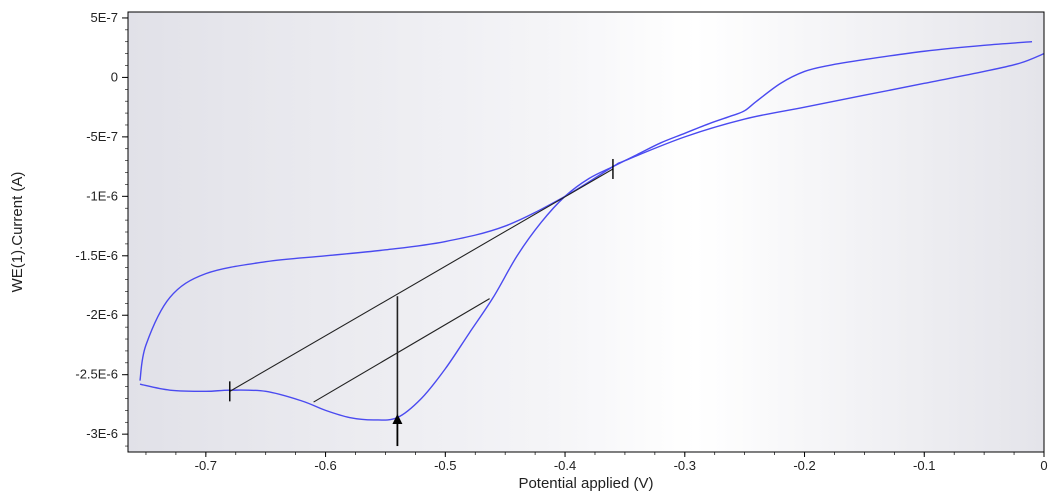 This screenshot has width=1048, height=498. What do you see at coordinates (104, 17) in the screenshot?
I see `y-tick-label: 5E-7` at bounding box center [104, 17].